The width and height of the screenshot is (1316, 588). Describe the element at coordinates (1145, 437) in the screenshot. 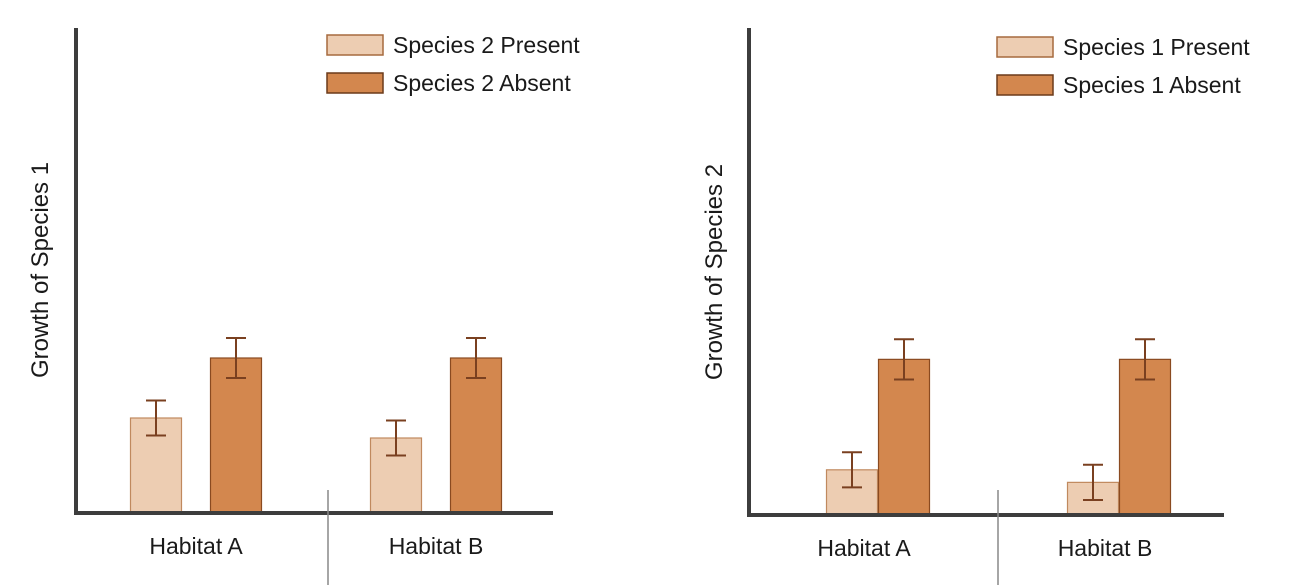

I see `bar-species-1-absent-habitat-b` at that location.